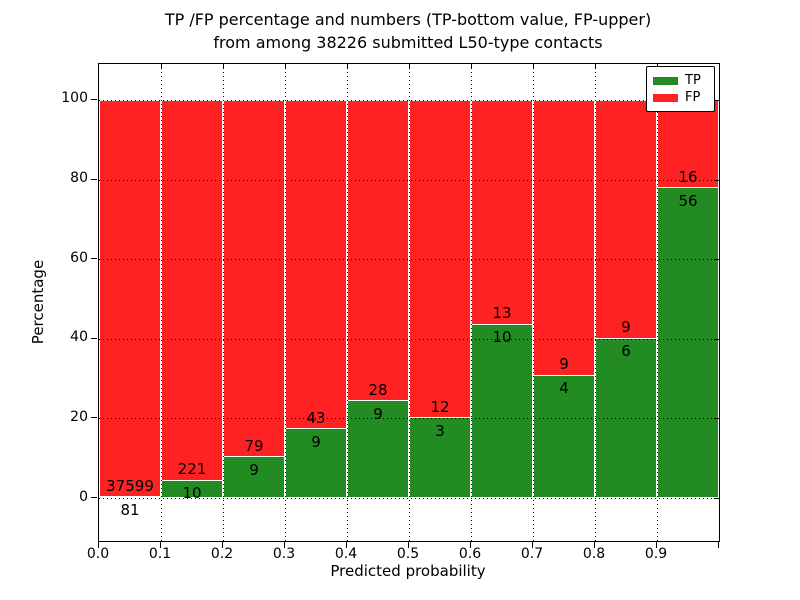  What do you see at coordinates (680, 80) in the screenshot?
I see `legend-item-tp: TP` at bounding box center [680, 80].